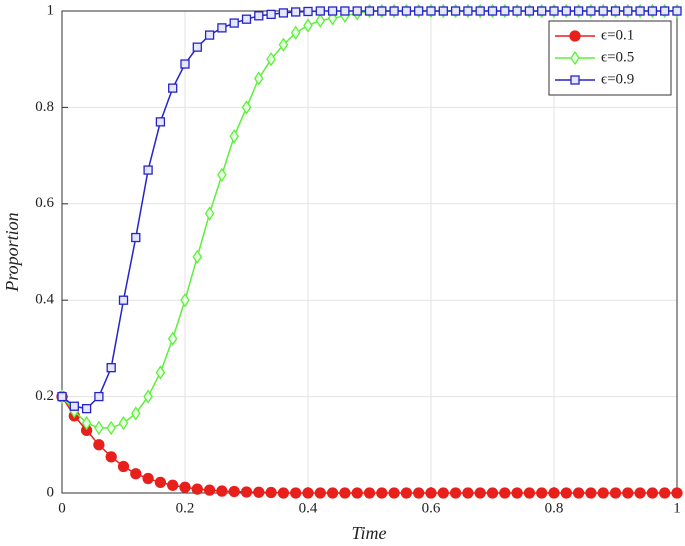 The width and height of the screenshot is (685, 546). I want to click on x-tick-label: 0.4, so click(308, 508).